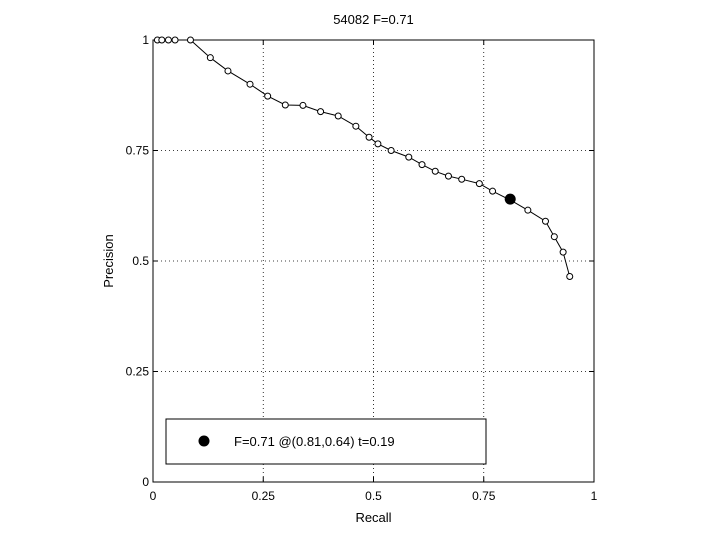 This screenshot has width=720, height=540. Describe the element at coordinates (145, 482) in the screenshot. I see `y-tick-label: 0` at that location.